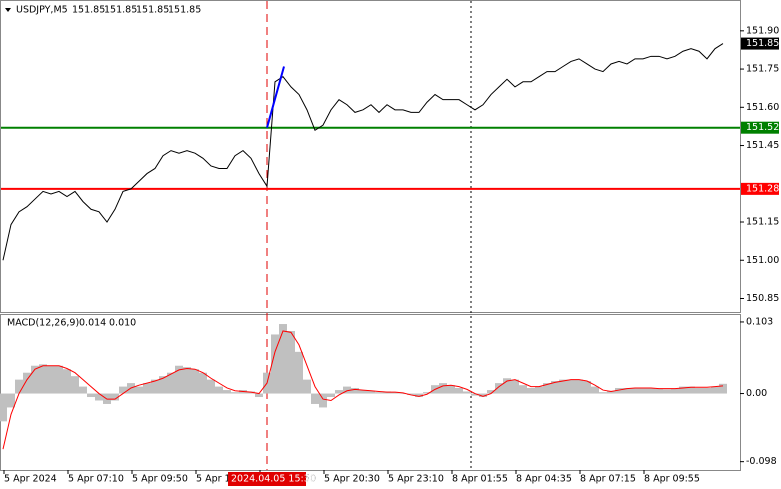 The height and width of the screenshot is (489, 781). Describe the element at coordinates (544, 479) in the screenshot. I see `x-tick-label: 8 Apr 04:35` at that location.